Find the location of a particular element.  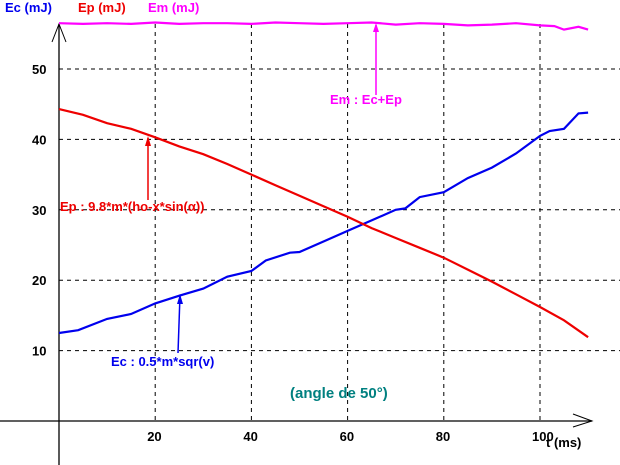

x-axis-label: t (ms) is located at coordinates (563, 442).